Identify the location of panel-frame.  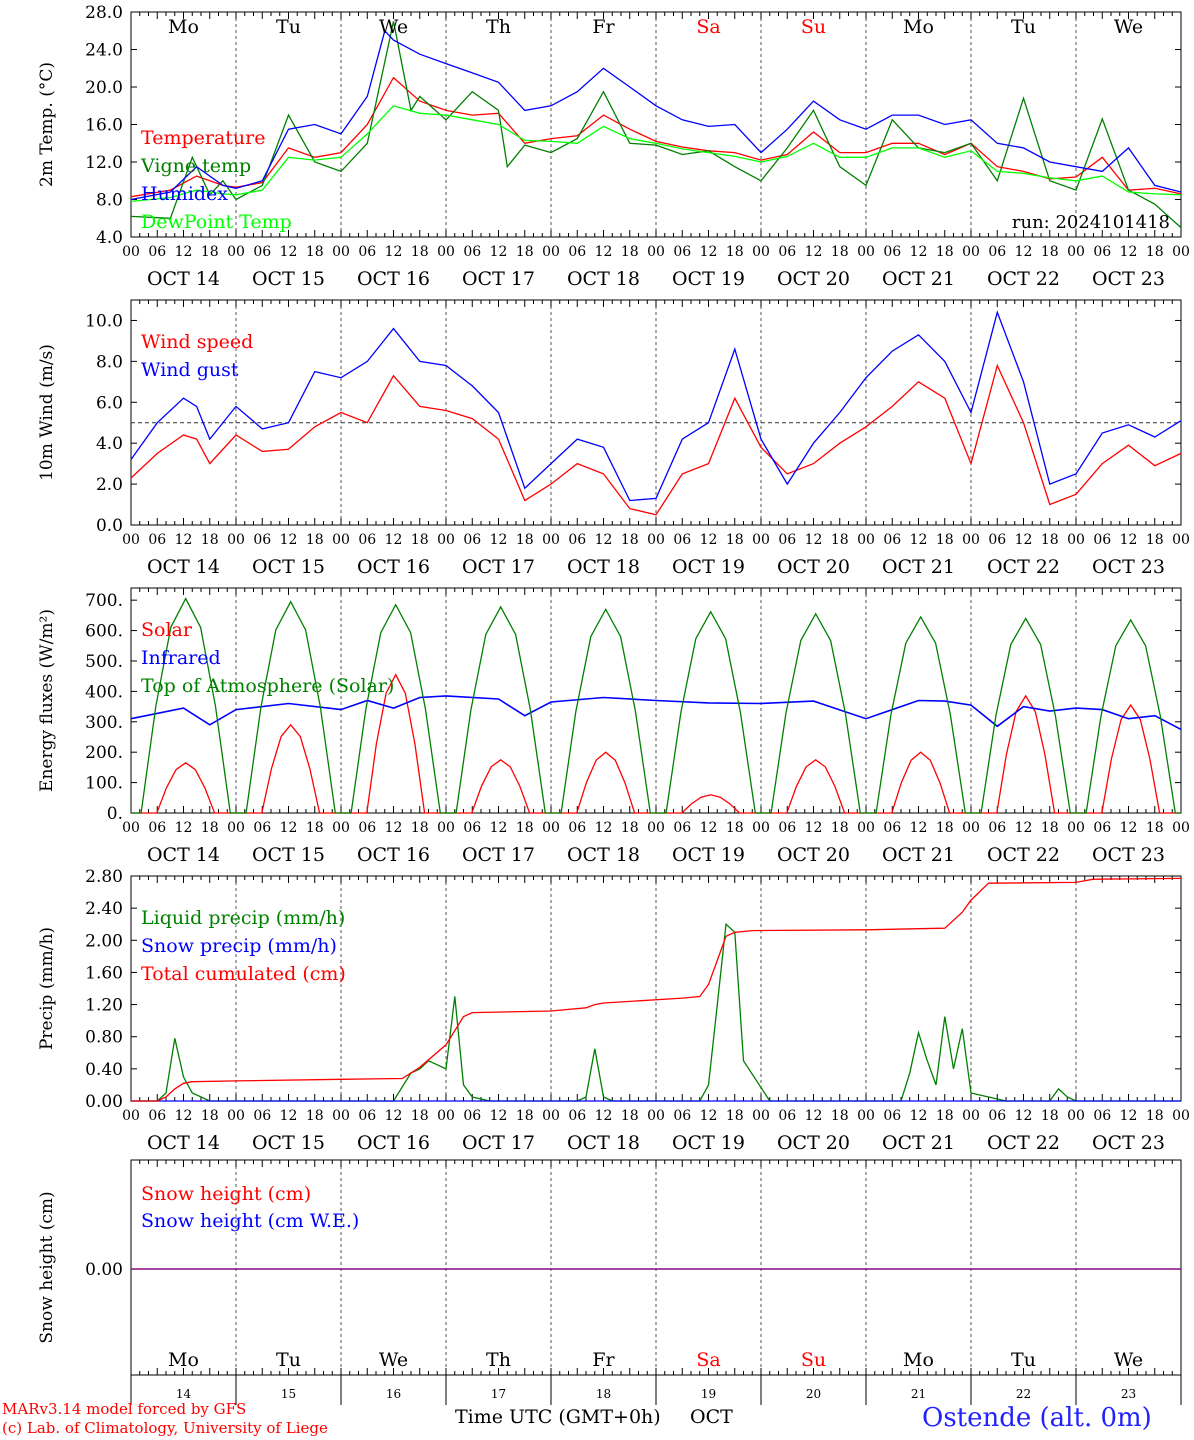
(656, 412).